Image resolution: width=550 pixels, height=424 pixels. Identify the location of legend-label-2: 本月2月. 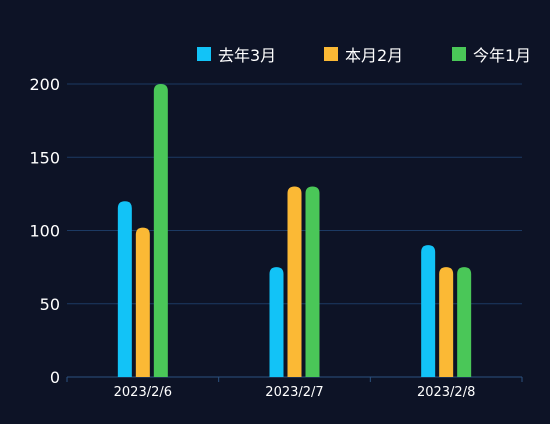
(374, 55).